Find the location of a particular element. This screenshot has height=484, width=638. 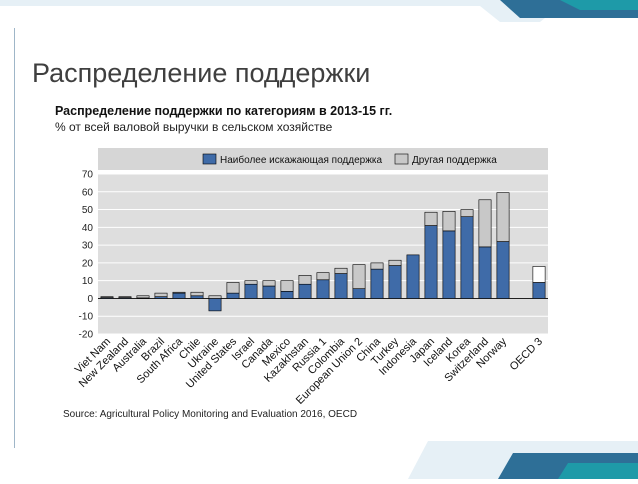

header-decoration is located at coordinates (319, 14).